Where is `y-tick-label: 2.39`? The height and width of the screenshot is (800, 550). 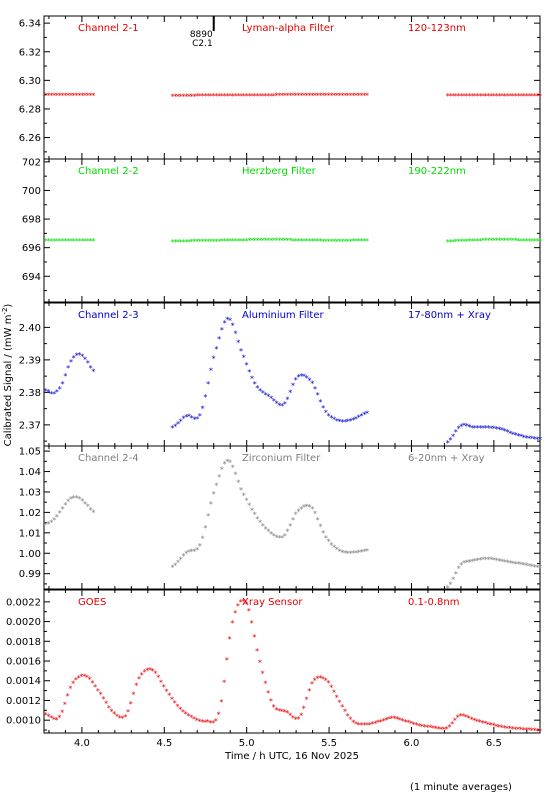
y-tick-label: 2.39 is located at coordinates (30, 360).